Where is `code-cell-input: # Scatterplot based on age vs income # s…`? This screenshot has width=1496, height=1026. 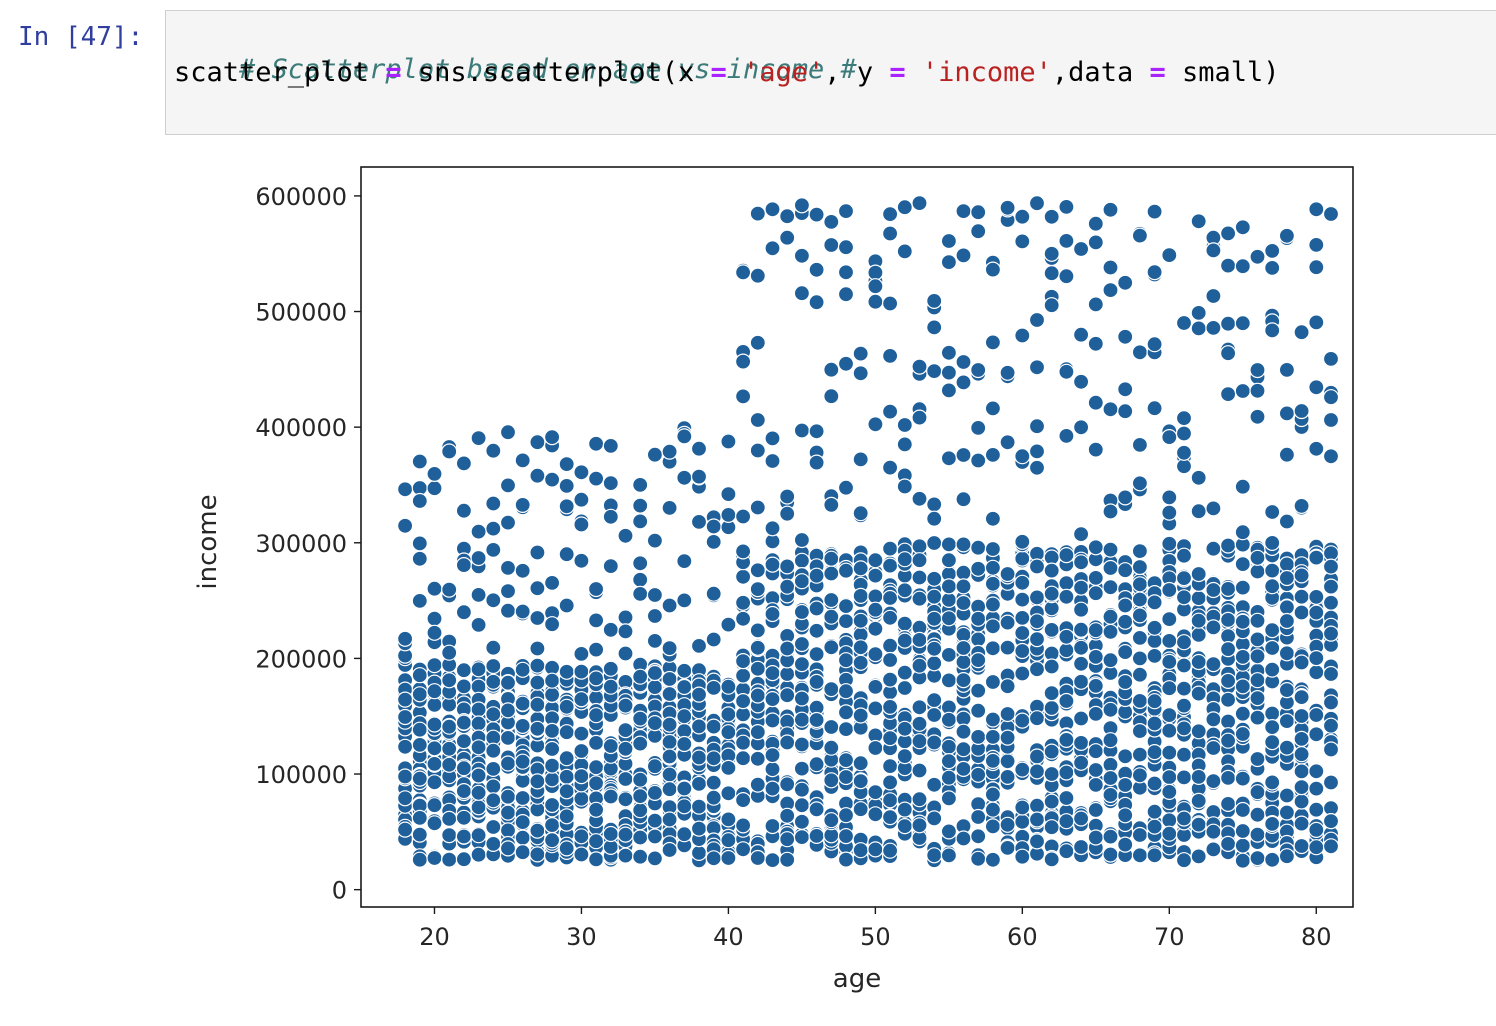
code-cell-input: # Scatterplot based on age vs income # s… is located at coordinates (830, 72).